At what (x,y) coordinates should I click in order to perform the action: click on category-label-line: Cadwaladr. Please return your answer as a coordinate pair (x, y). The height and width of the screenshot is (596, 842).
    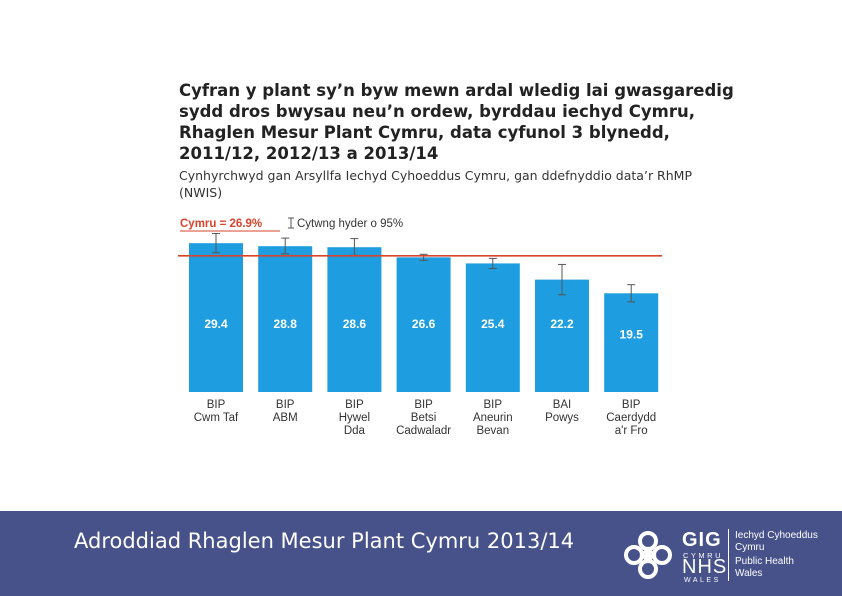
    Looking at the image, I should click on (423, 431).